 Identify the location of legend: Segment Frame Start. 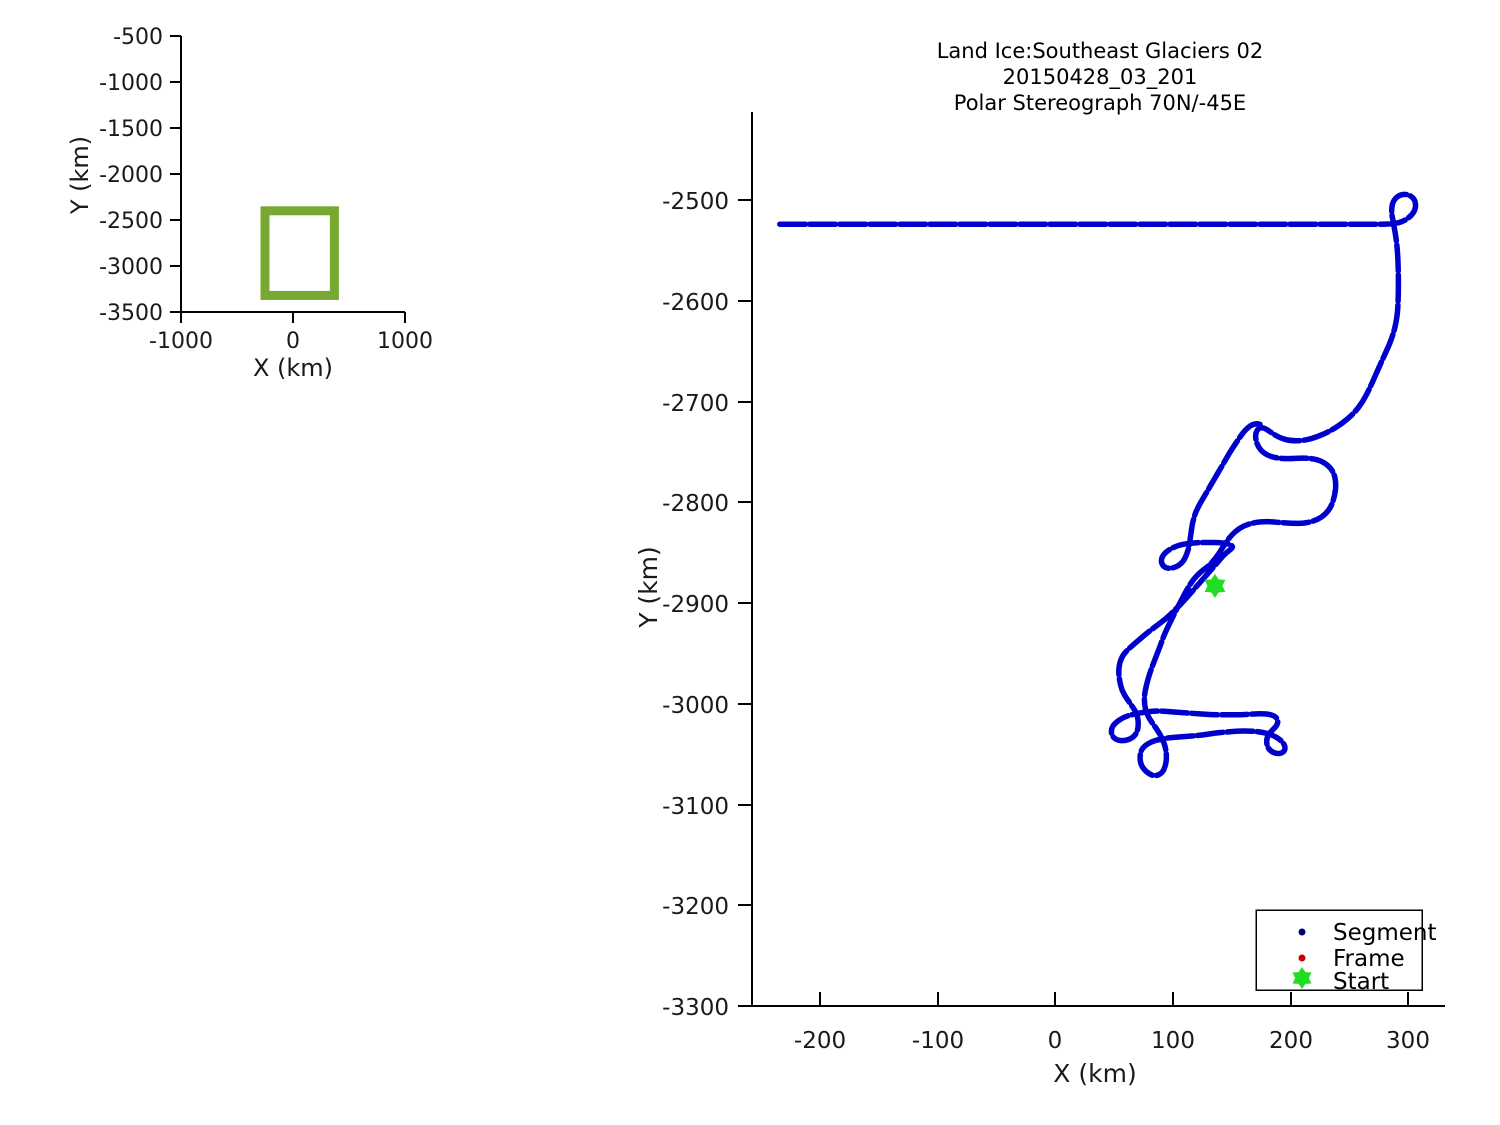
(1346, 952).